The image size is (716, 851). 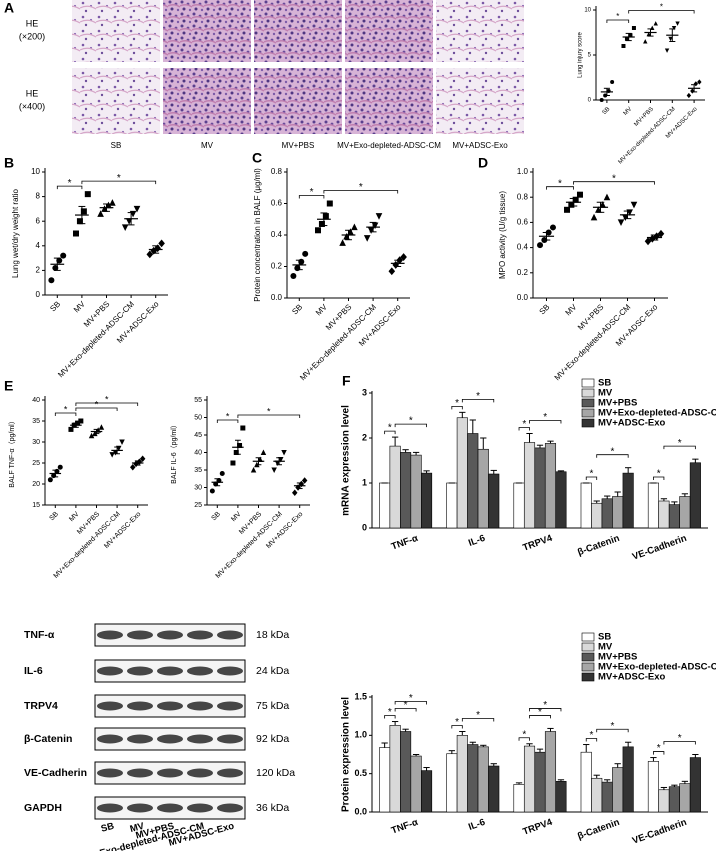 What do you see at coordinates (660, 832) in the screenshot?
I see `x-tick-label: VE-Cadherin` at bounding box center [660, 832].